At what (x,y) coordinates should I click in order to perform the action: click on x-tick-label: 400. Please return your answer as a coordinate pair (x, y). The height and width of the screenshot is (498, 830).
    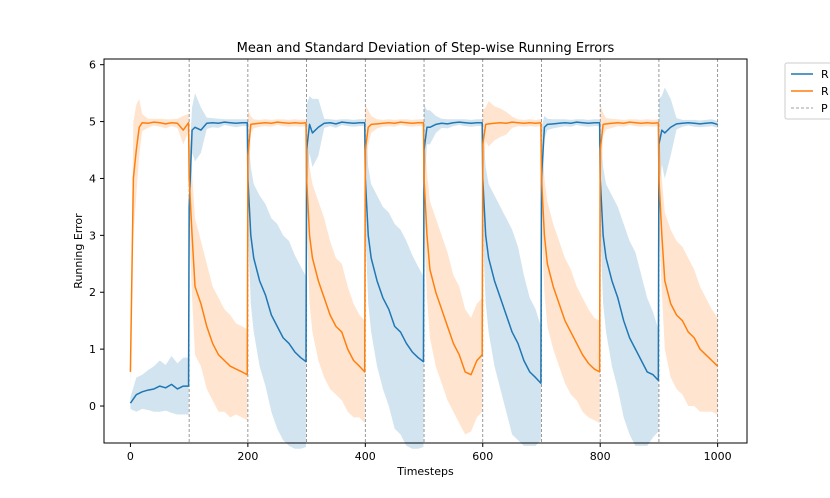
    Looking at the image, I should click on (365, 456).